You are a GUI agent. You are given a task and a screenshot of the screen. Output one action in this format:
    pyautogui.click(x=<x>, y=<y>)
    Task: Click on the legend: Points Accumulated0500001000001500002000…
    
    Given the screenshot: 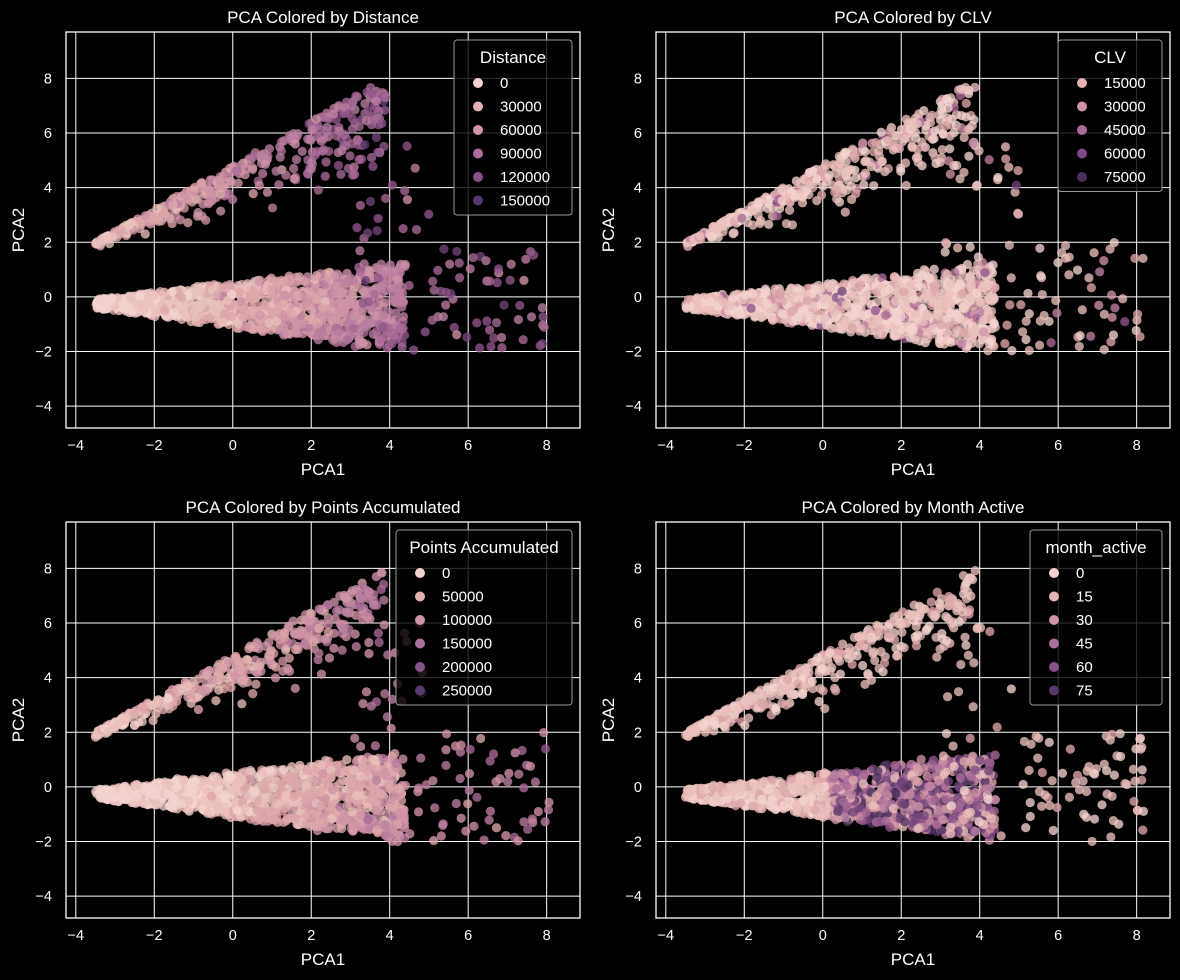 What is the action you would take?
    pyautogui.click(x=484, y=617)
    